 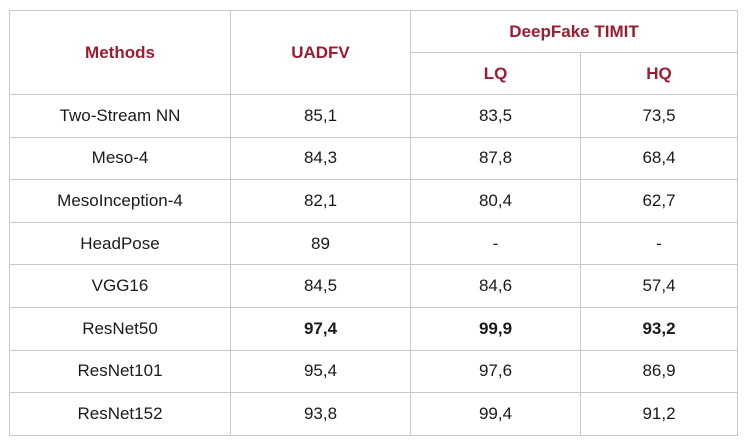 What do you see at coordinates (320, 116) in the screenshot?
I see `cell-uadfv: 85,1` at bounding box center [320, 116].